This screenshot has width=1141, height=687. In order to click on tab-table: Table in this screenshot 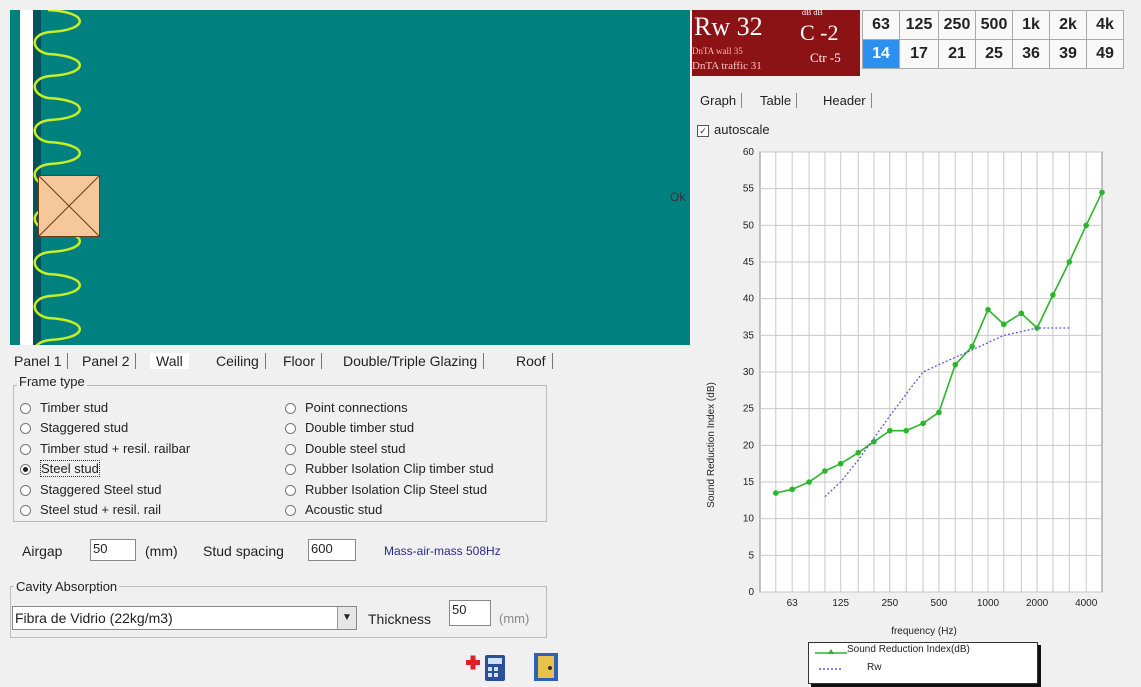, I will do `click(776, 100)`.